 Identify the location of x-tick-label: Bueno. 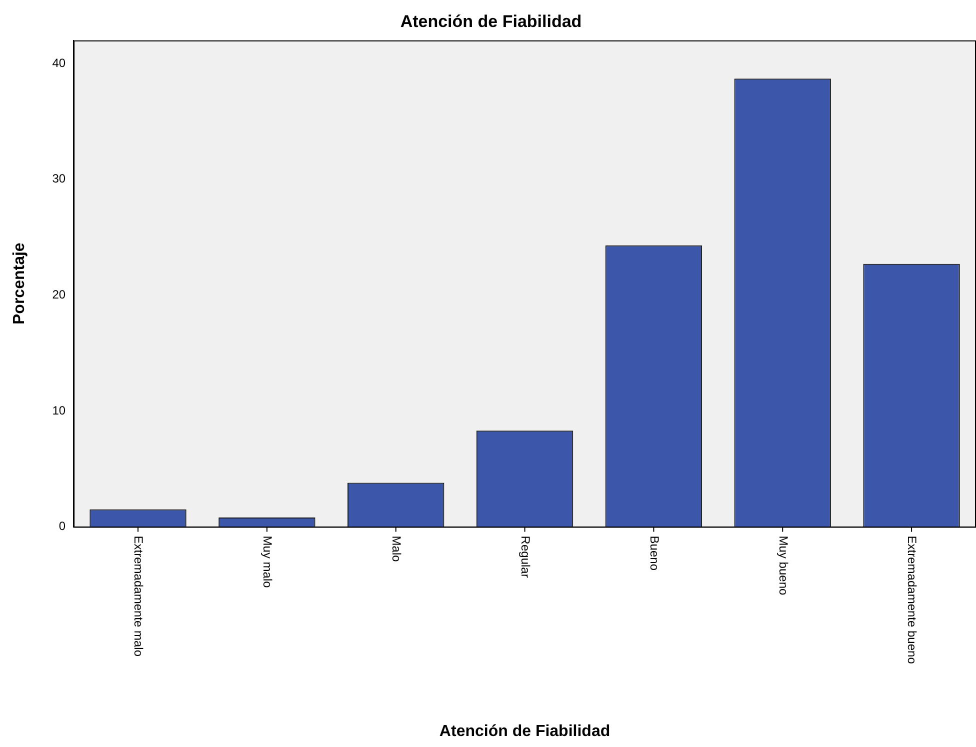
(654, 553).